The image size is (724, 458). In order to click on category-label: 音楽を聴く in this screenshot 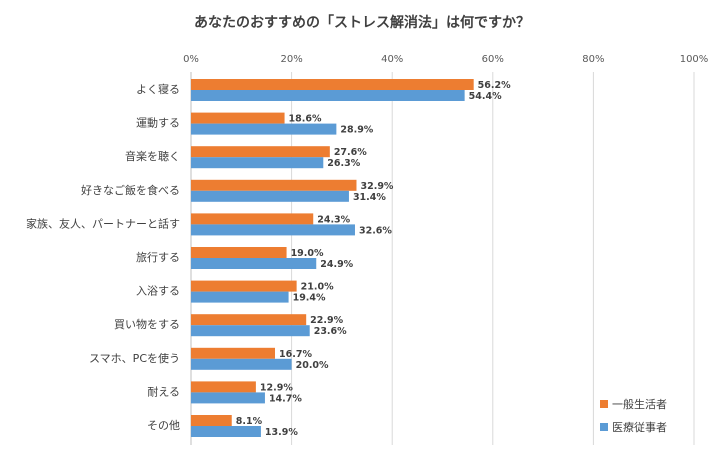, I will do `click(152, 156)`.